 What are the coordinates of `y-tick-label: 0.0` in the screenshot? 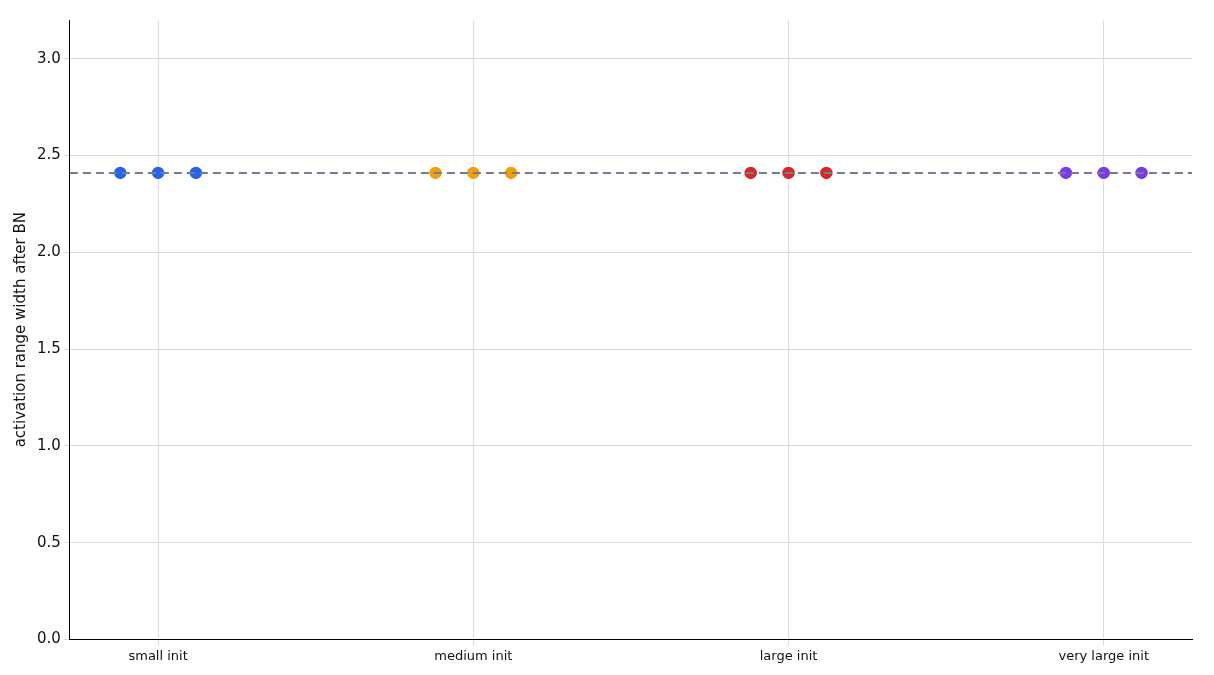 It's located at (49, 638).